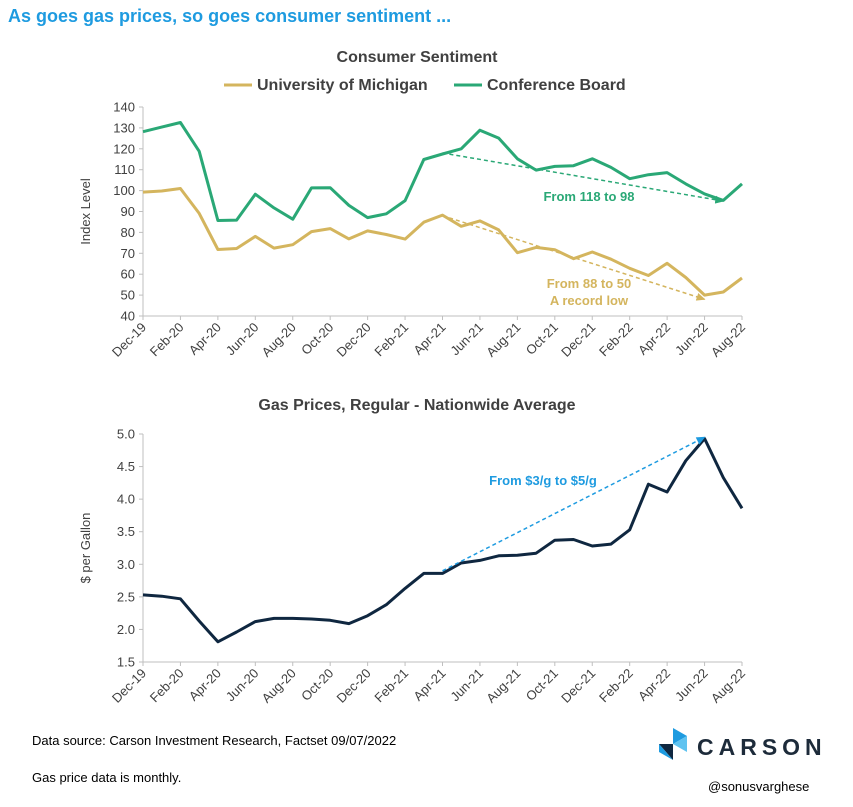  What do you see at coordinates (589, 300) in the screenshot?
I see `annotation-sublabel: A record low` at bounding box center [589, 300].